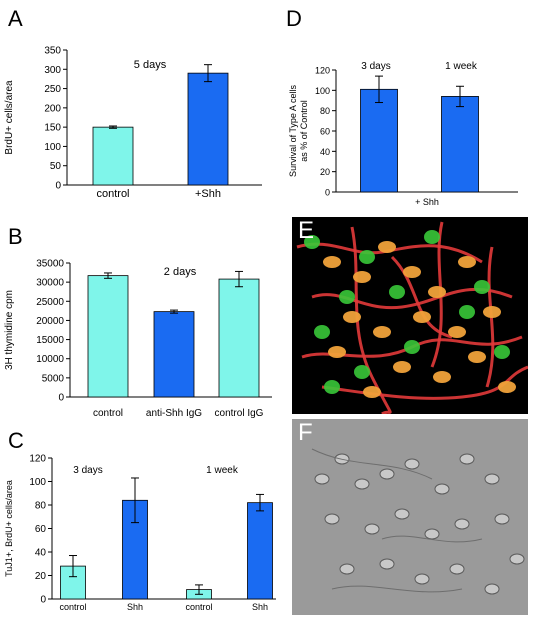  Describe the element at coordinates (239, 338) in the screenshot. I see `chart-b-bar` at that location.